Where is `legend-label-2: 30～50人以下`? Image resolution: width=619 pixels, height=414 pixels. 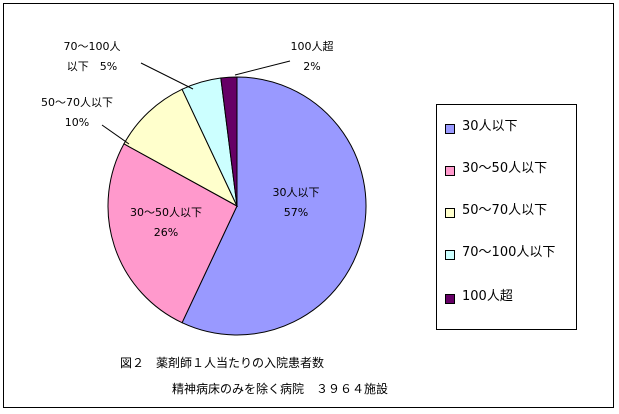 legend-label-2: 30～50人以下 is located at coordinates (505, 168).